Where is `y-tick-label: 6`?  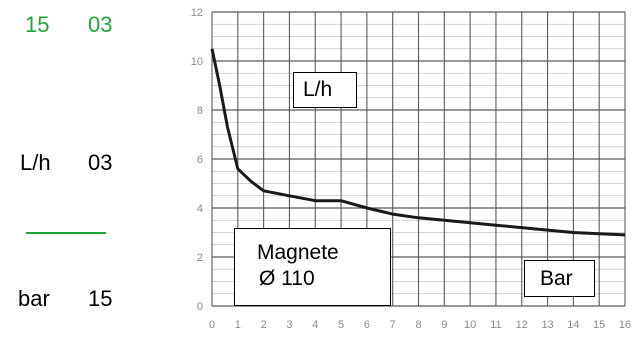
y-tick-label: 6 is located at coordinates (200, 160).